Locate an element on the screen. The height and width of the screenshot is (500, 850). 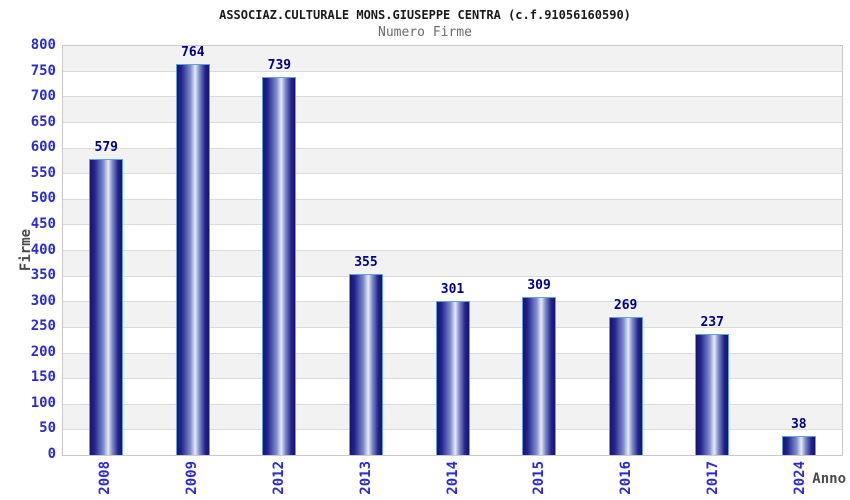
bar-slot: 38 is located at coordinates (799, 250).